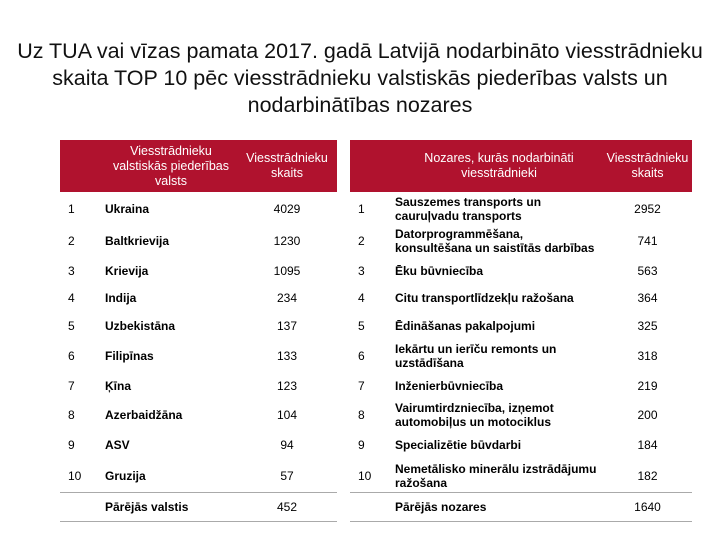 The height and width of the screenshot is (540, 720). I want to click on value-cell: 219, so click(647, 385).